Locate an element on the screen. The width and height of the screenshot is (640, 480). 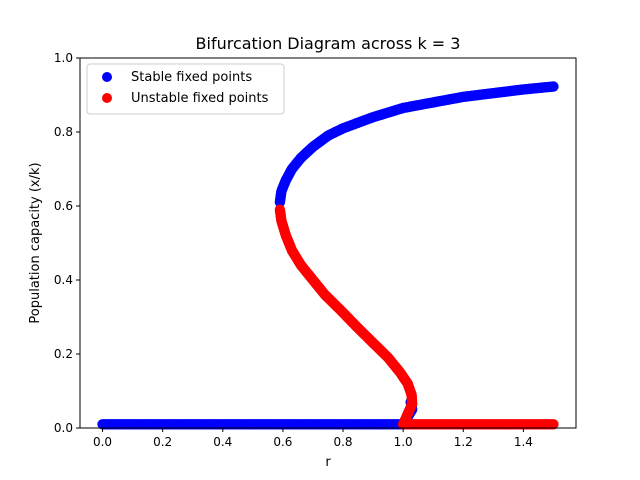
legend-marker-stable is located at coordinates (107, 77).